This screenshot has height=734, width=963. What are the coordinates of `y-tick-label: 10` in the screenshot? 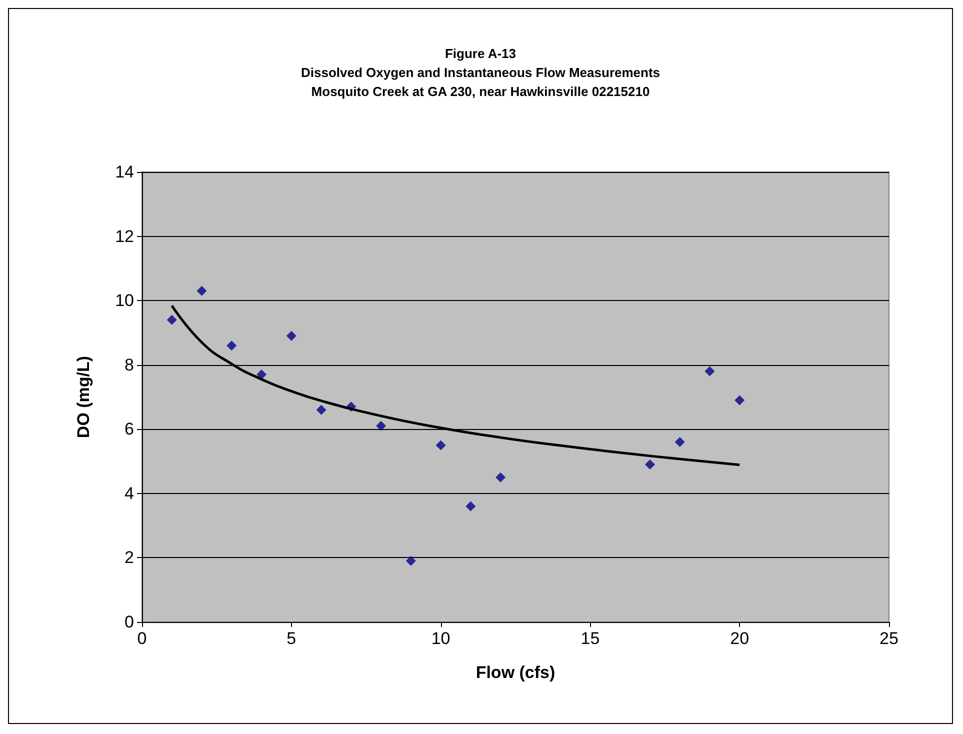 It's located at (124, 300).